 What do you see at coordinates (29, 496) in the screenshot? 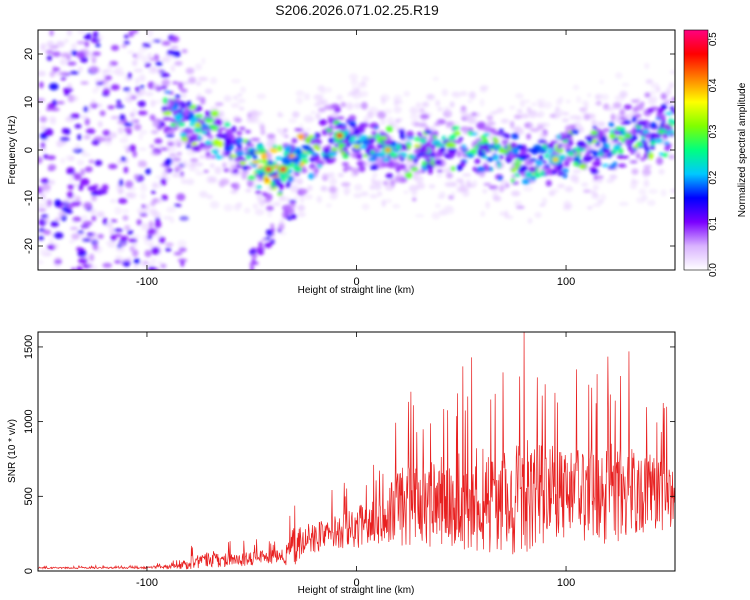
I see `snr-y-tick-label: 500` at bounding box center [29, 496].